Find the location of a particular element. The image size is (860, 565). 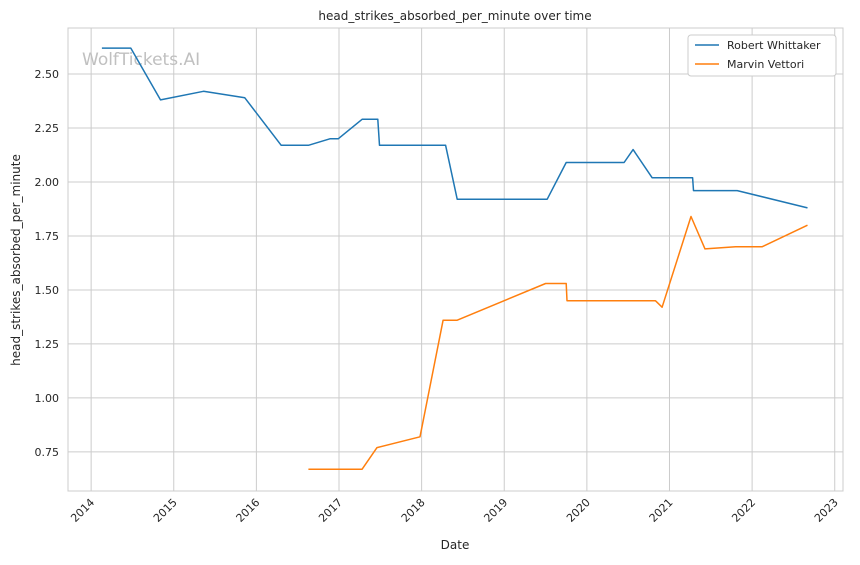

x-tick-label: 2014 is located at coordinates (82, 510).